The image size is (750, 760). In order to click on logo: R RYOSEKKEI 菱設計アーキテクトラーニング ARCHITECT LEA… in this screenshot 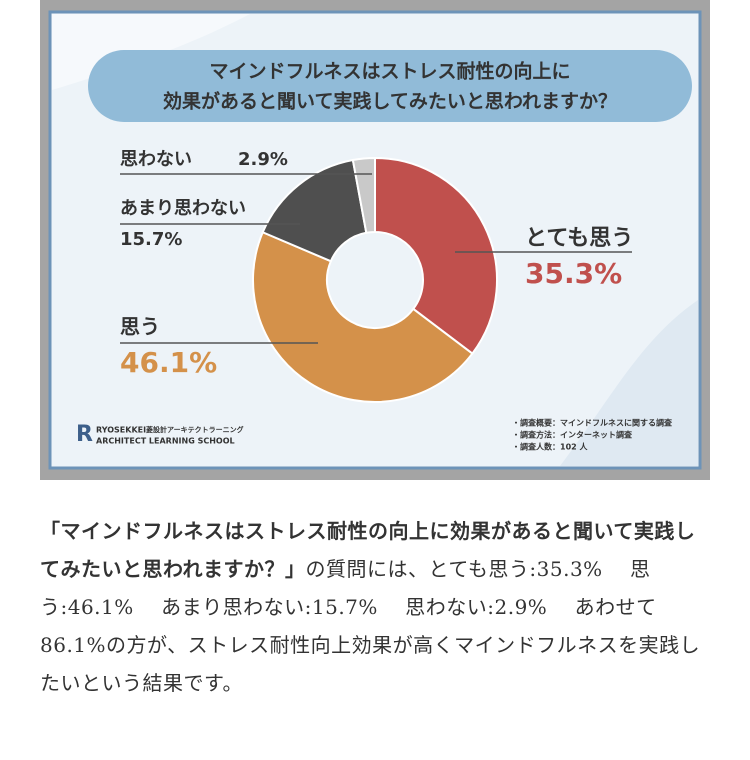, I will do `click(160, 434)`.